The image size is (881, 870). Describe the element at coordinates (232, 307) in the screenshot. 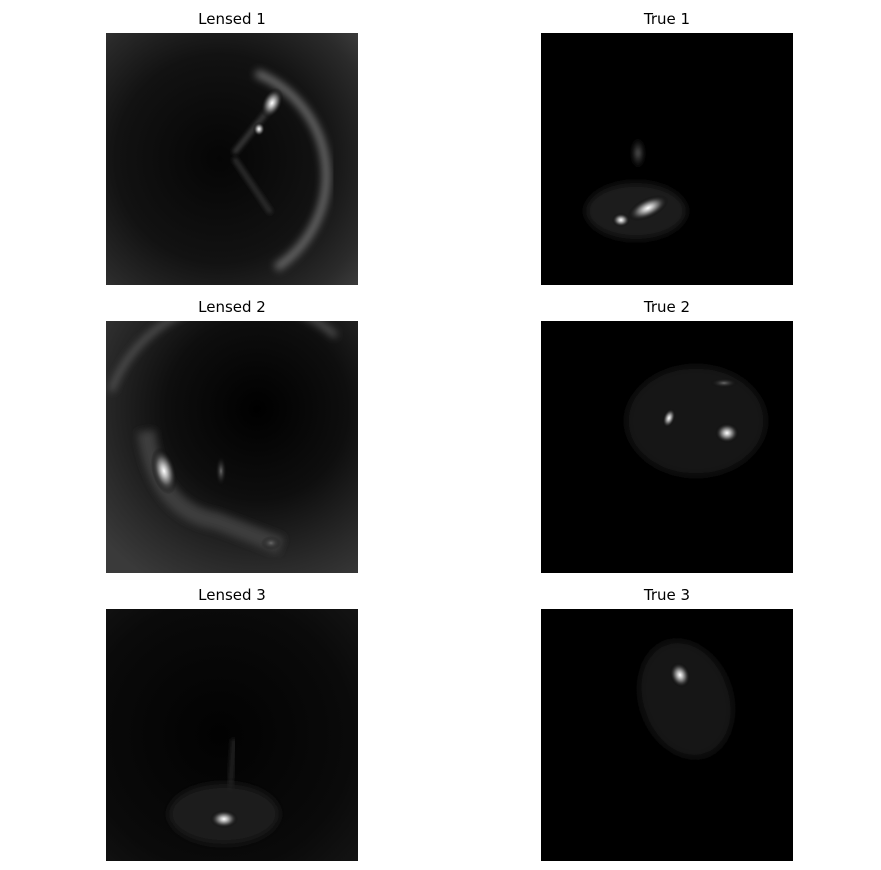

I see `panel-title-lensed-2: Lensed 2` at that location.